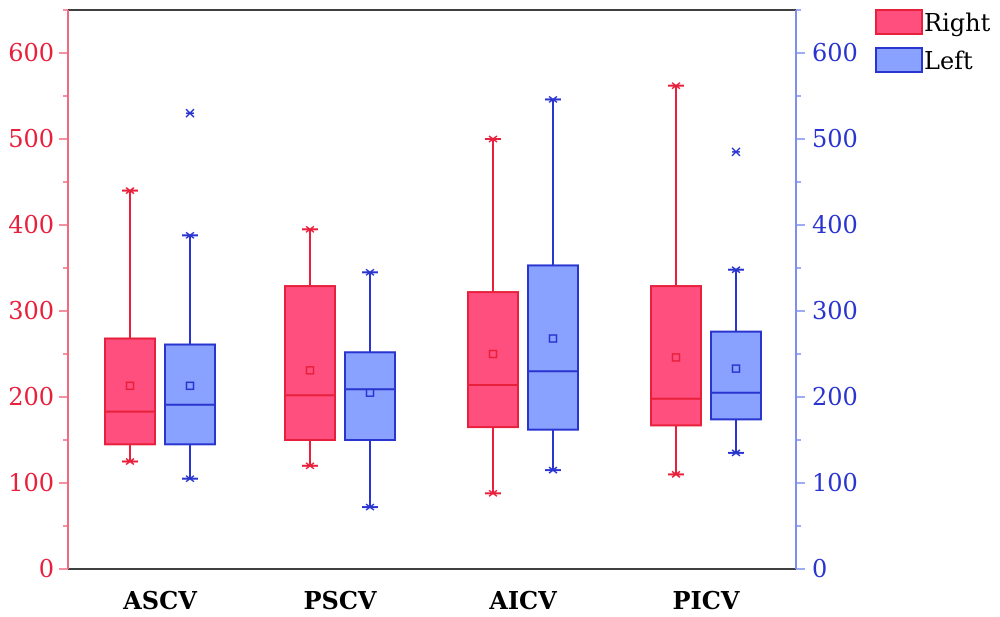 Image resolution: width=1000 pixels, height=617 pixels. Describe the element at coordinates (736, 302) in the screenshot. I see `box-left-picv` at that location.